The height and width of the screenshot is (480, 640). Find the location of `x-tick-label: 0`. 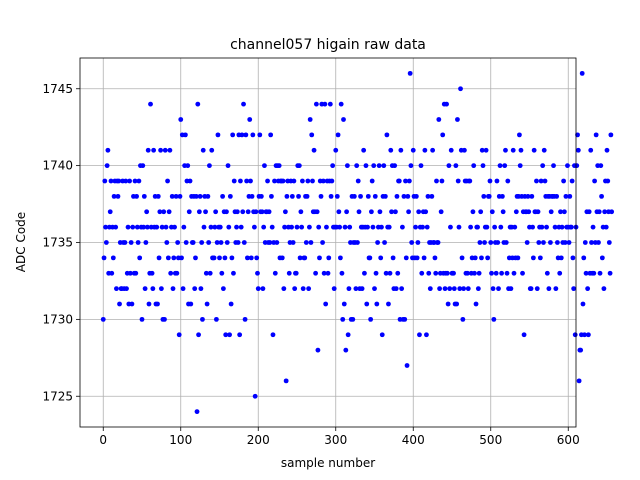

x-tick-label: 0 is located at coordinates (103, 440).